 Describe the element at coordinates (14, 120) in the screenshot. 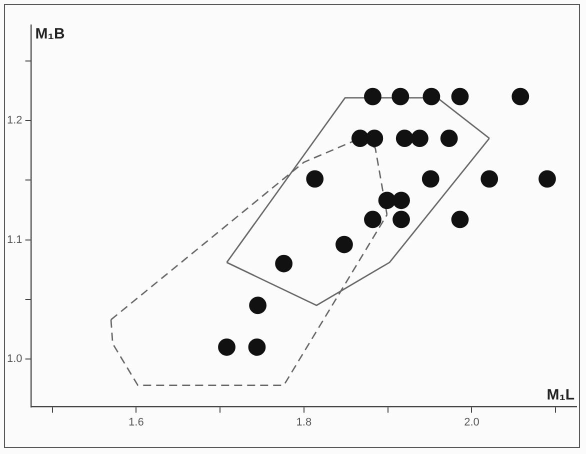

I see `y-tick-label: 1.2` at that location.